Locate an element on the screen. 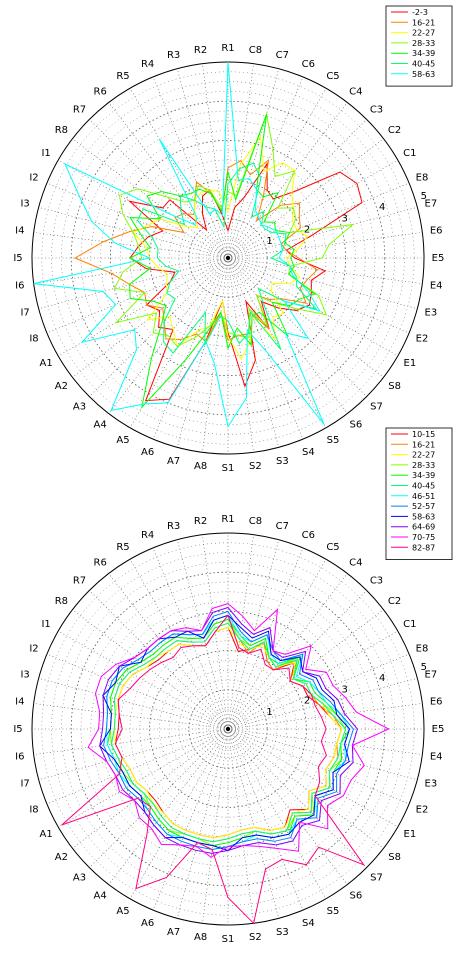 This screenshot has height=958, width=457. axis-label-C6: C6 is located at coordinates (308, 535).